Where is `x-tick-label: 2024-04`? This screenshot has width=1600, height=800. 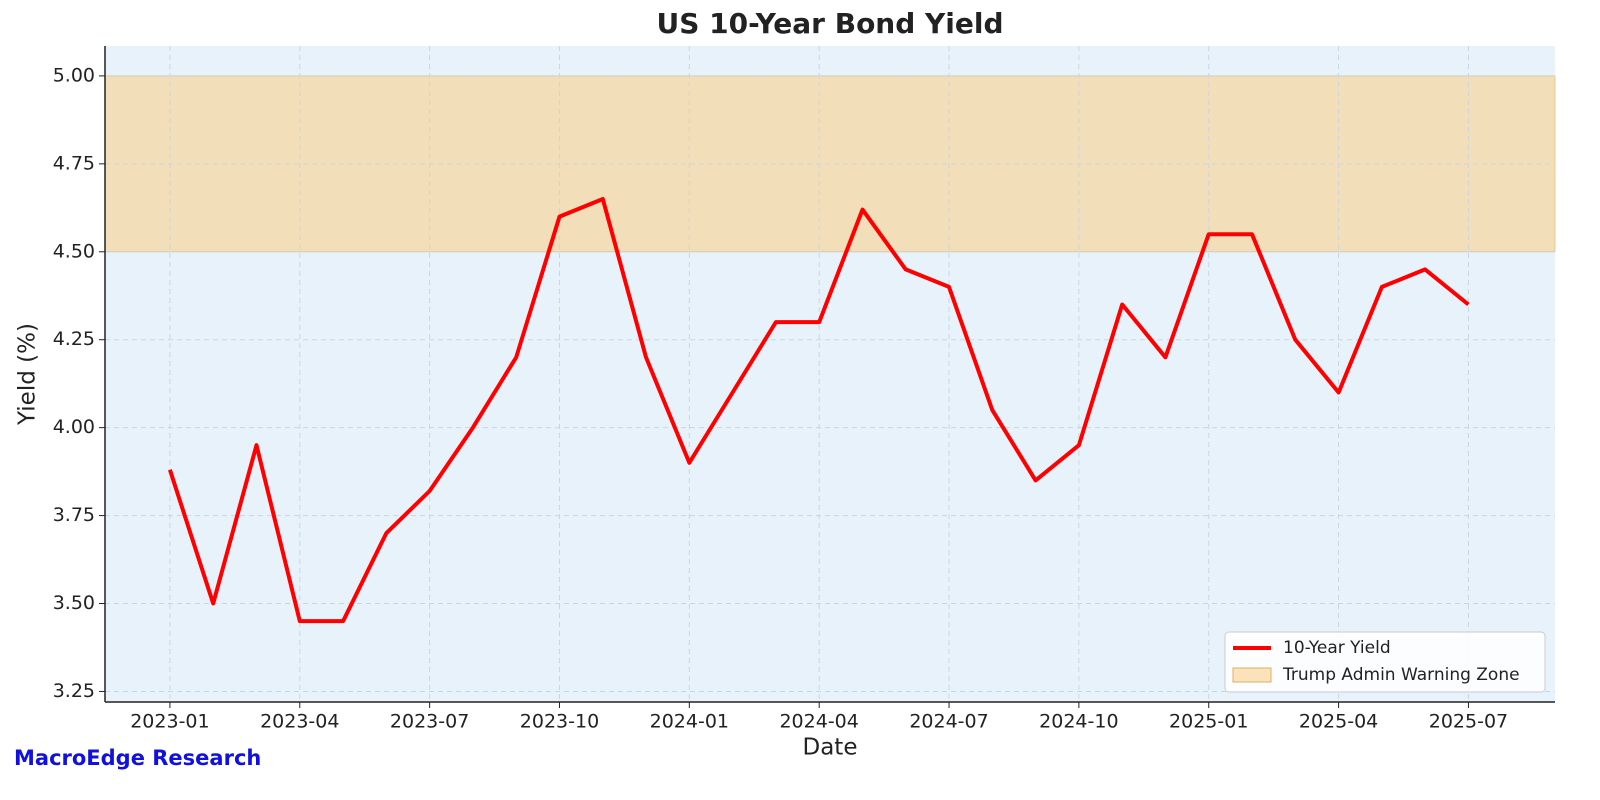
x-tick-label: 2024-04 is located at coordinates (818, 722).